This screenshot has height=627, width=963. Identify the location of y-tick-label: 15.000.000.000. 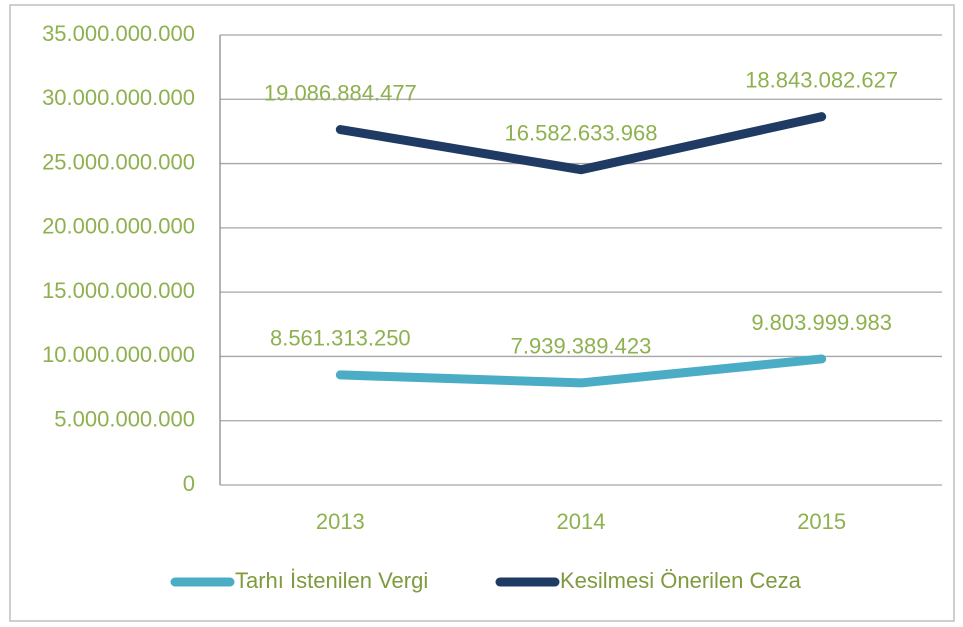
(118, 290).